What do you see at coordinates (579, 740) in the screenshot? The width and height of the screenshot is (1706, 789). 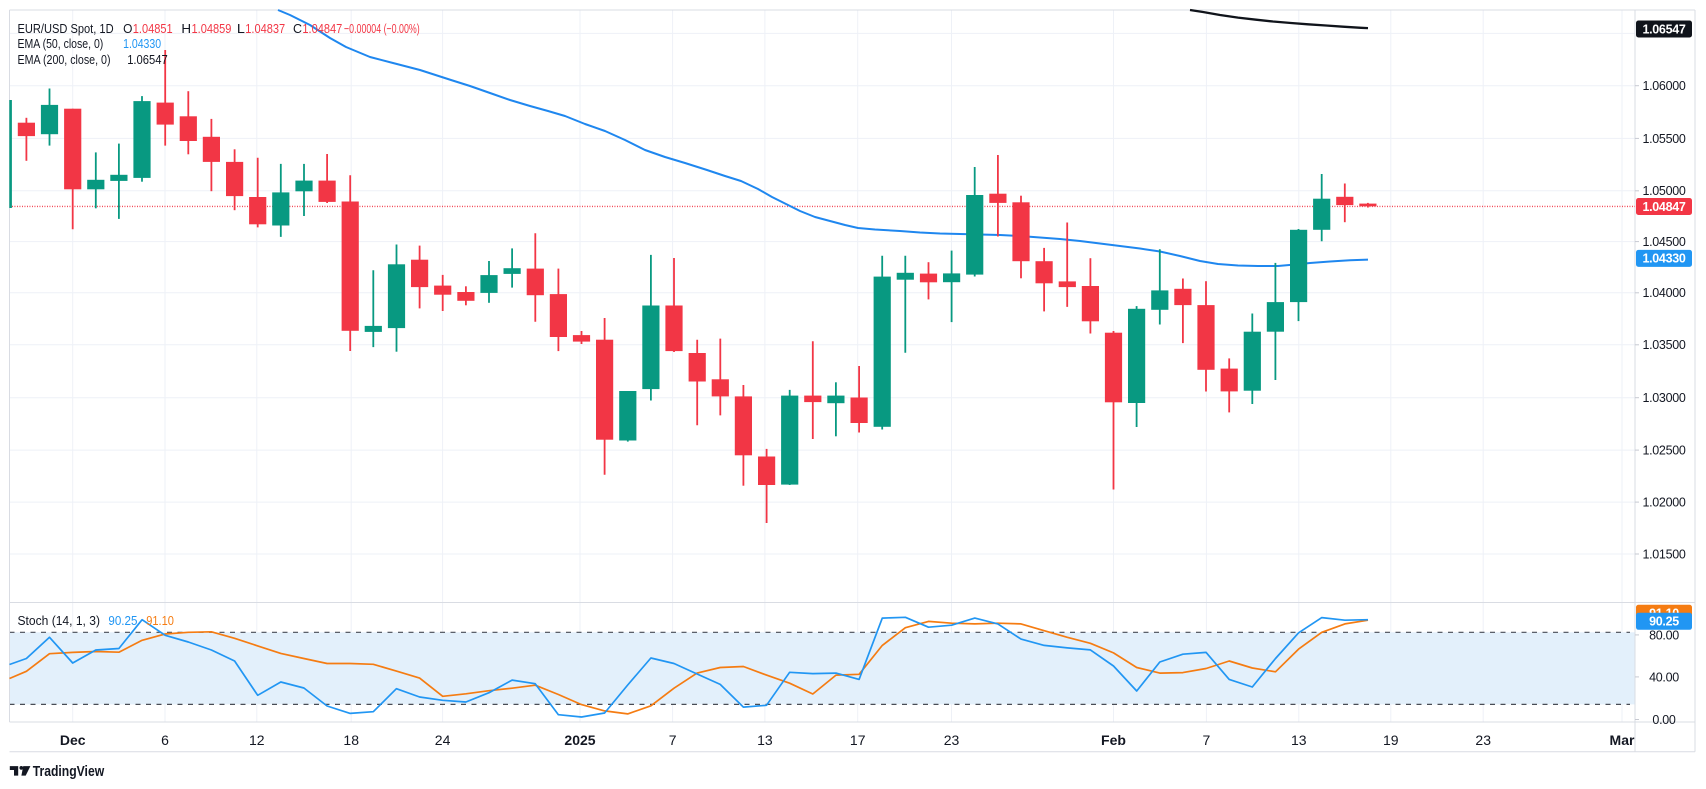 I see `svg-text: 2025` at bounding box center [579, 740].